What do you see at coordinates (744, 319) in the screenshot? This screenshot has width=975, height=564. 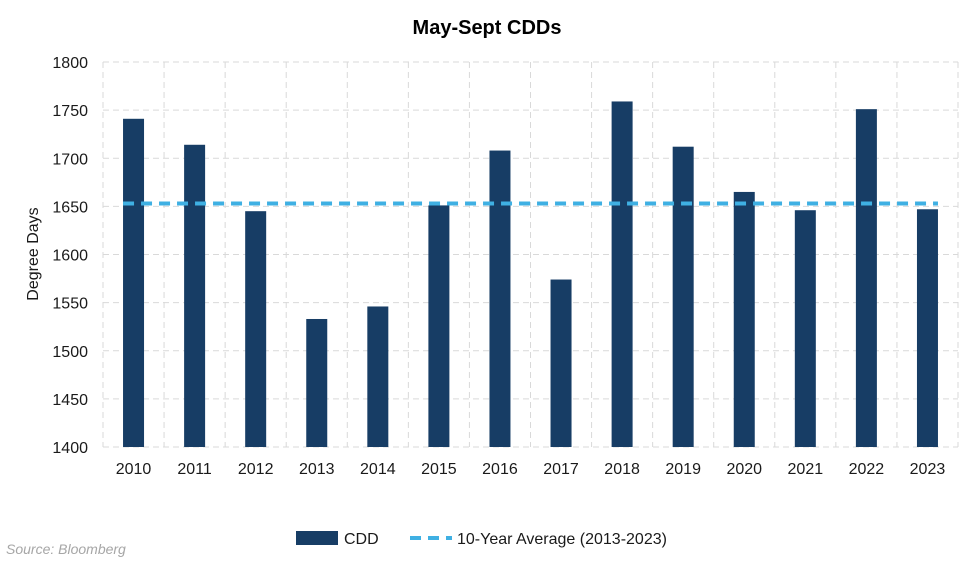 I see `bar-2020` at bounding box center [744, 319].